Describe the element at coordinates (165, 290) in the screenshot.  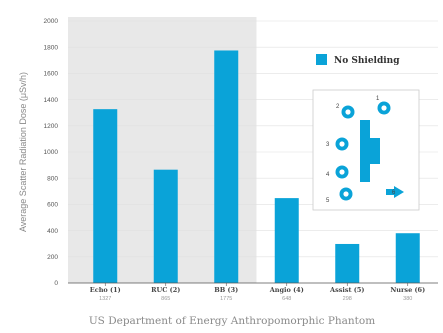
I see `x-tick-label: RUC (2)` at that location.